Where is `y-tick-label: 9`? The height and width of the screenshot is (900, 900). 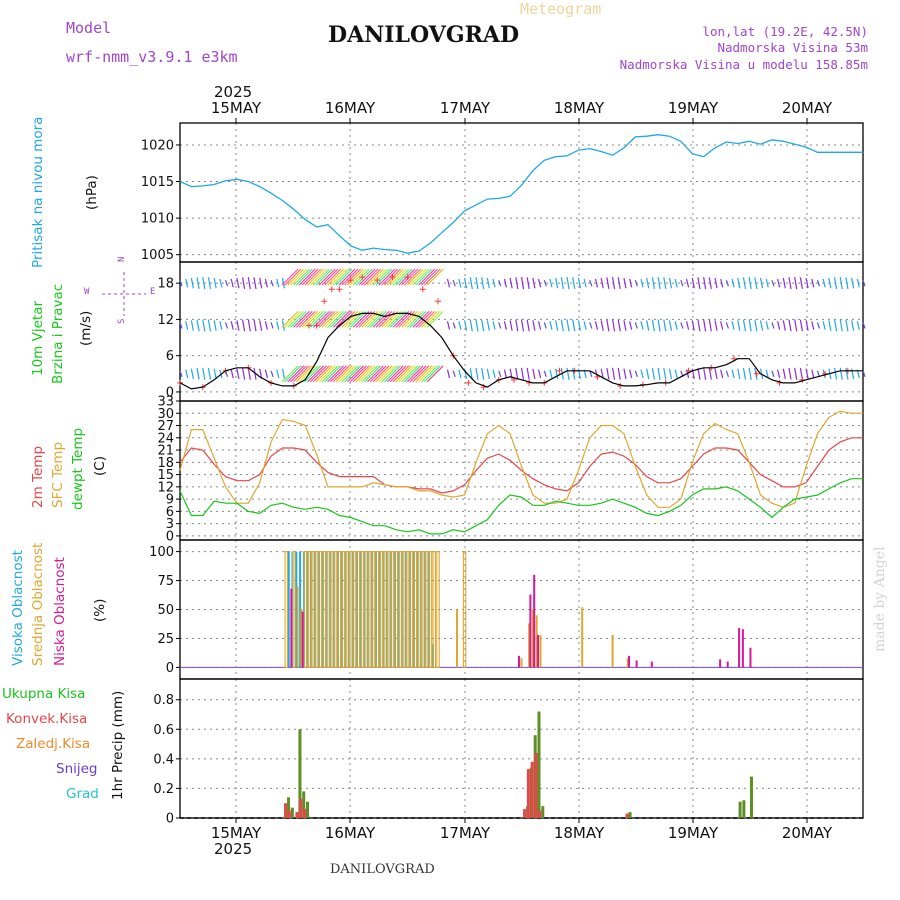
y-tick-label: 9 is located at coordinates (170, 500).